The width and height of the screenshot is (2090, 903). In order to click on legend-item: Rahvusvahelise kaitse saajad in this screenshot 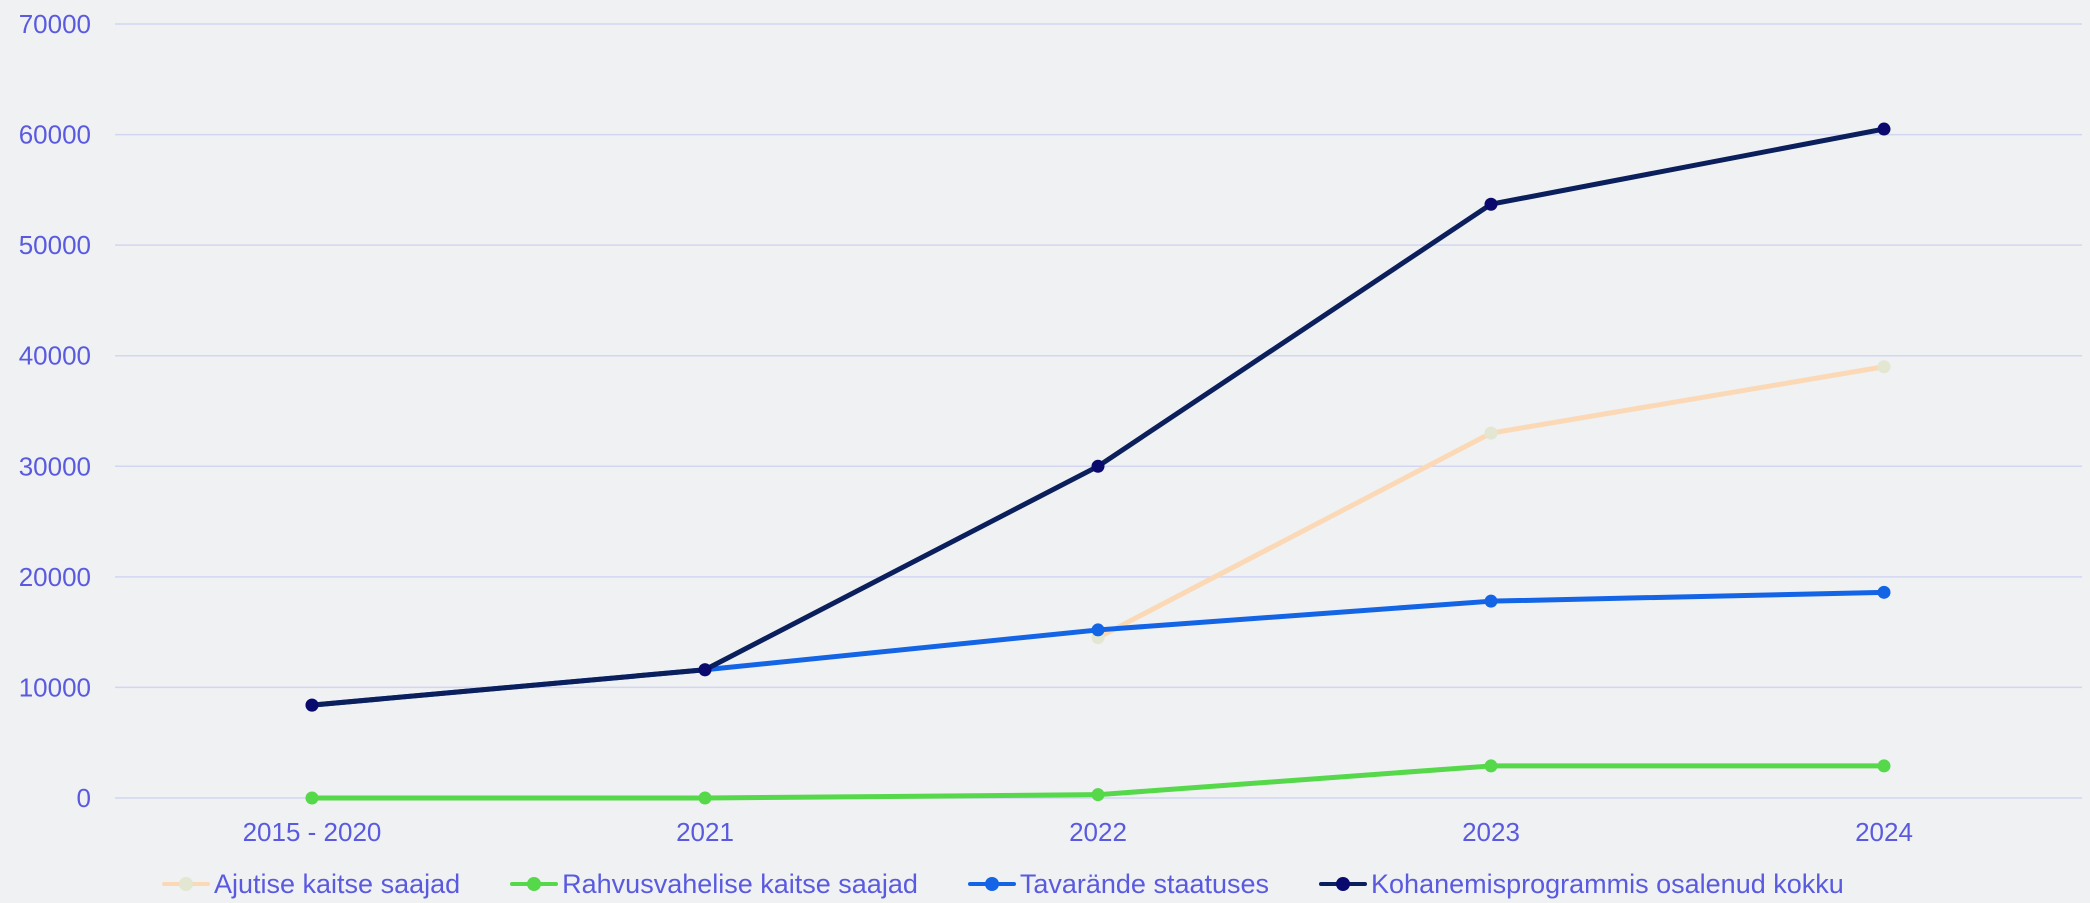, I will do `click(713, 884)`.